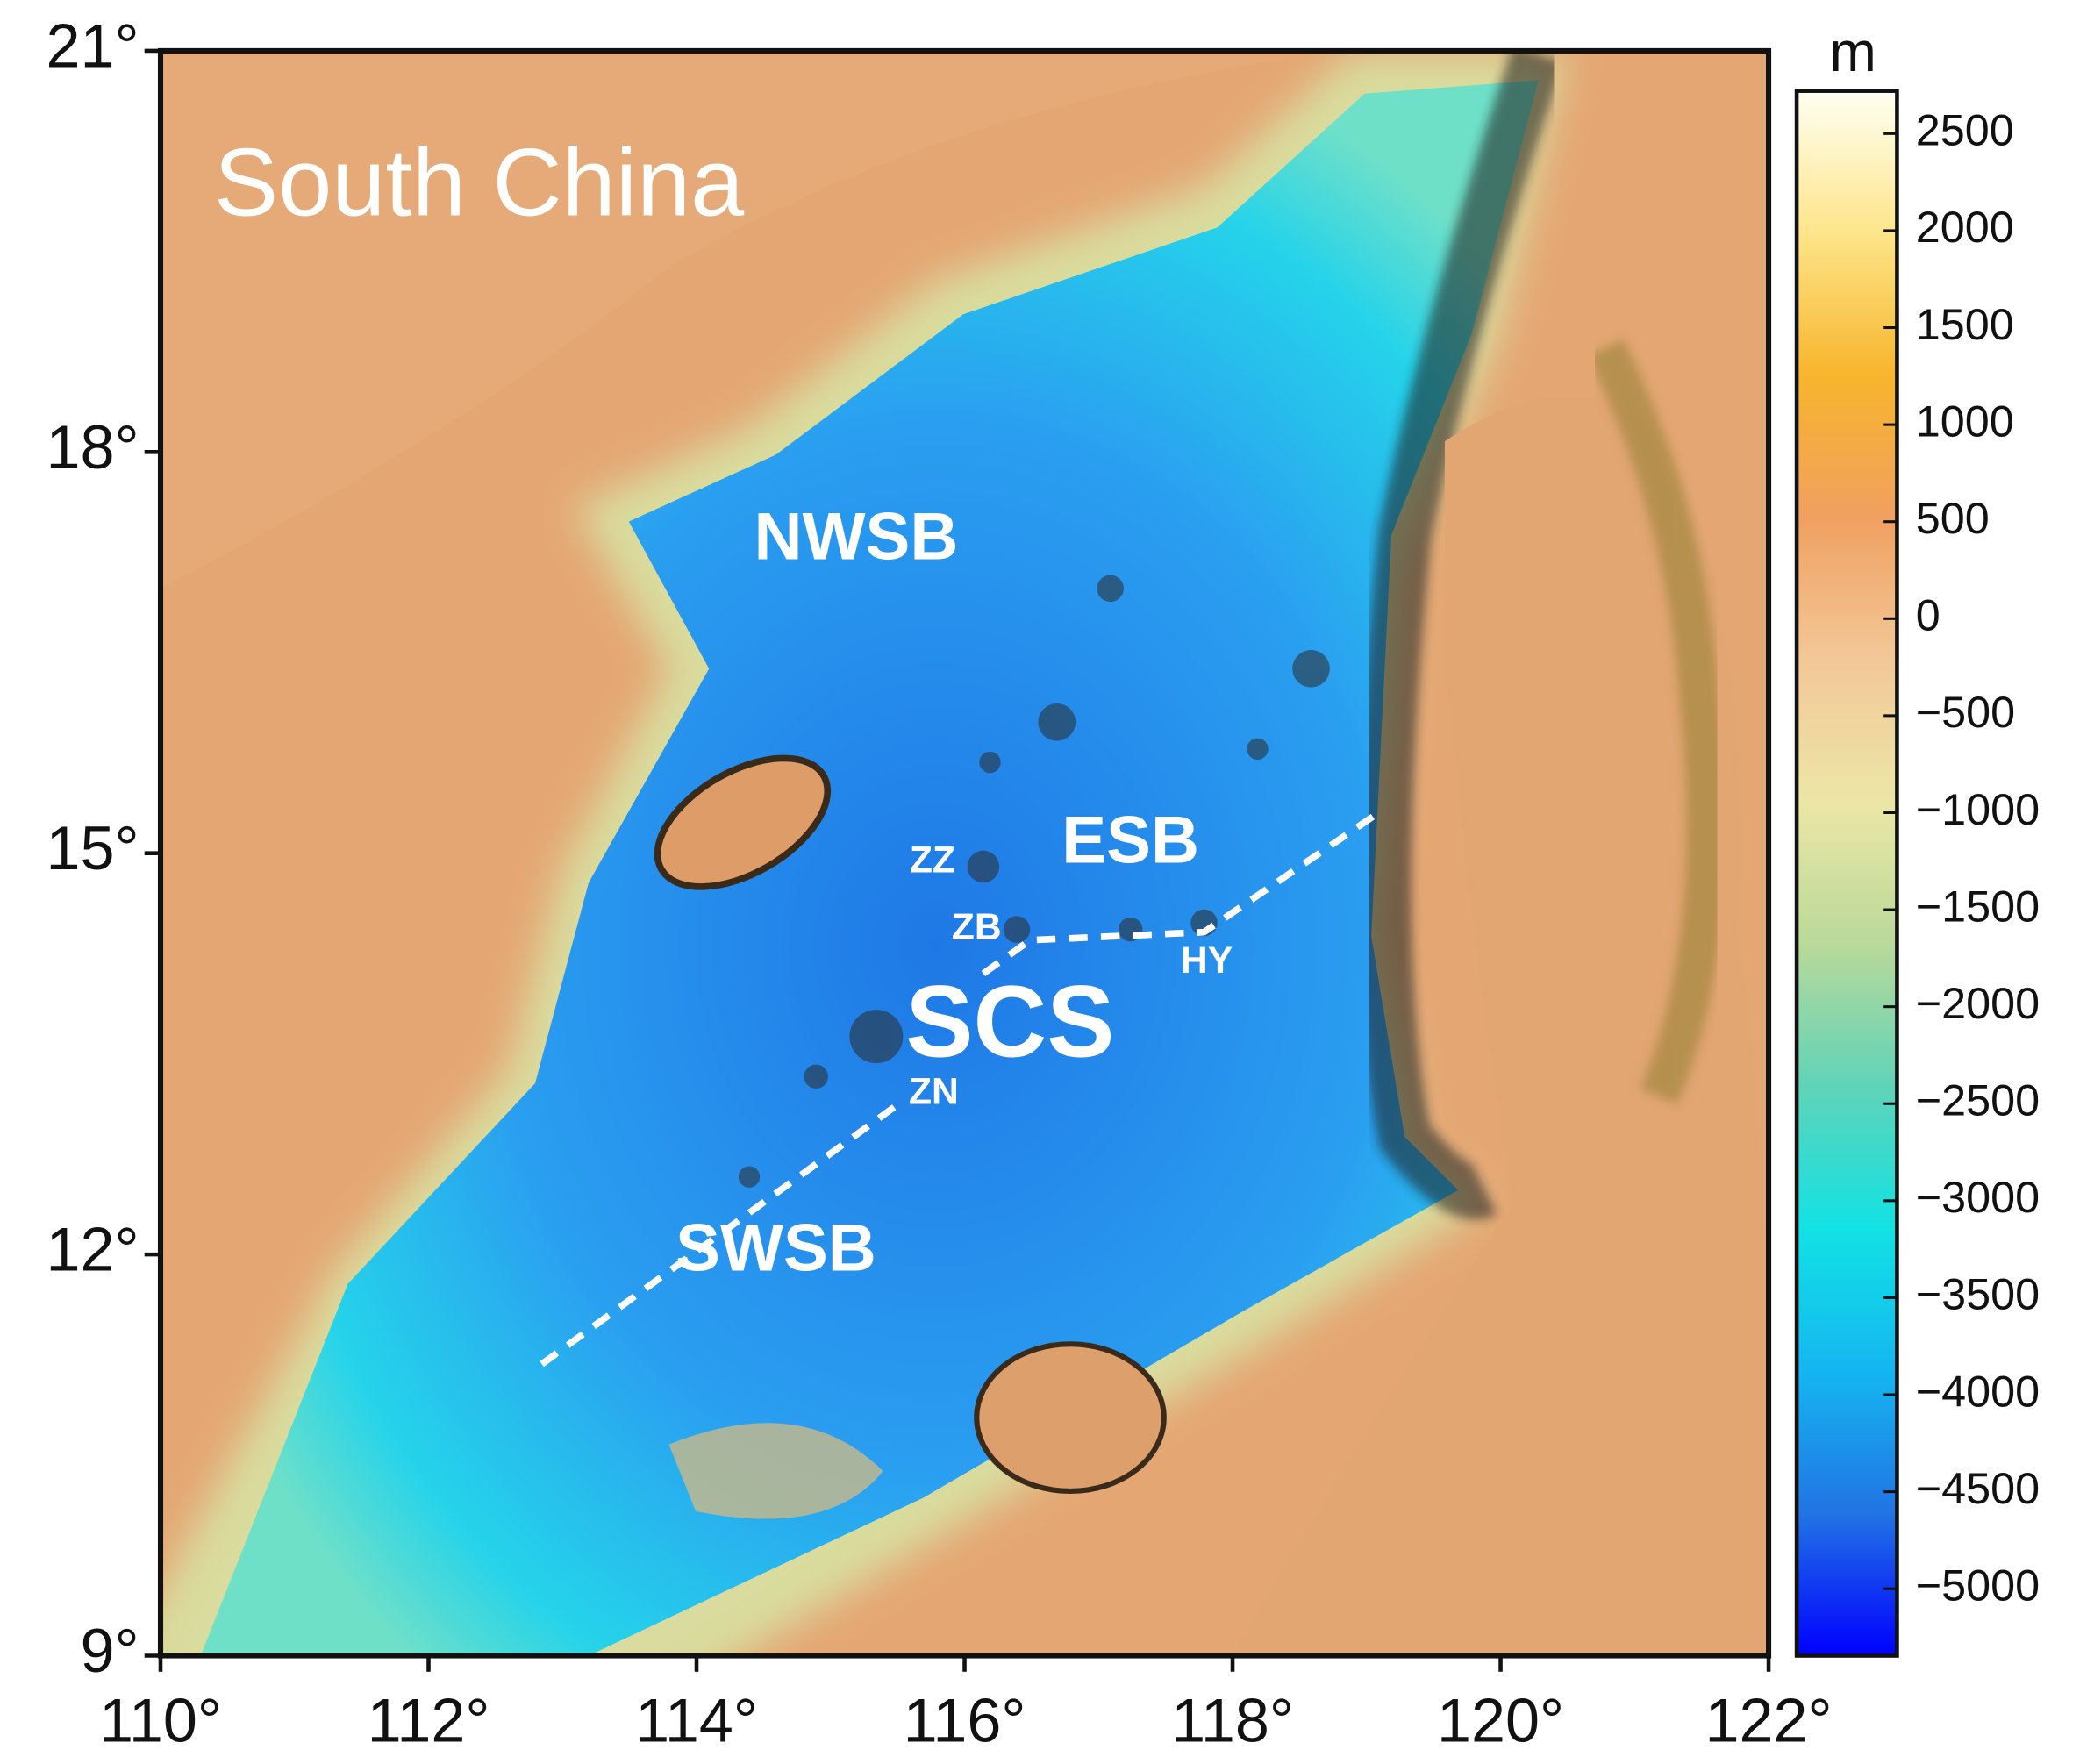  Describe the element at coordinates (1978, 1488) in the screenshot. I see `colorbar-tick-label: −4500` at that location.